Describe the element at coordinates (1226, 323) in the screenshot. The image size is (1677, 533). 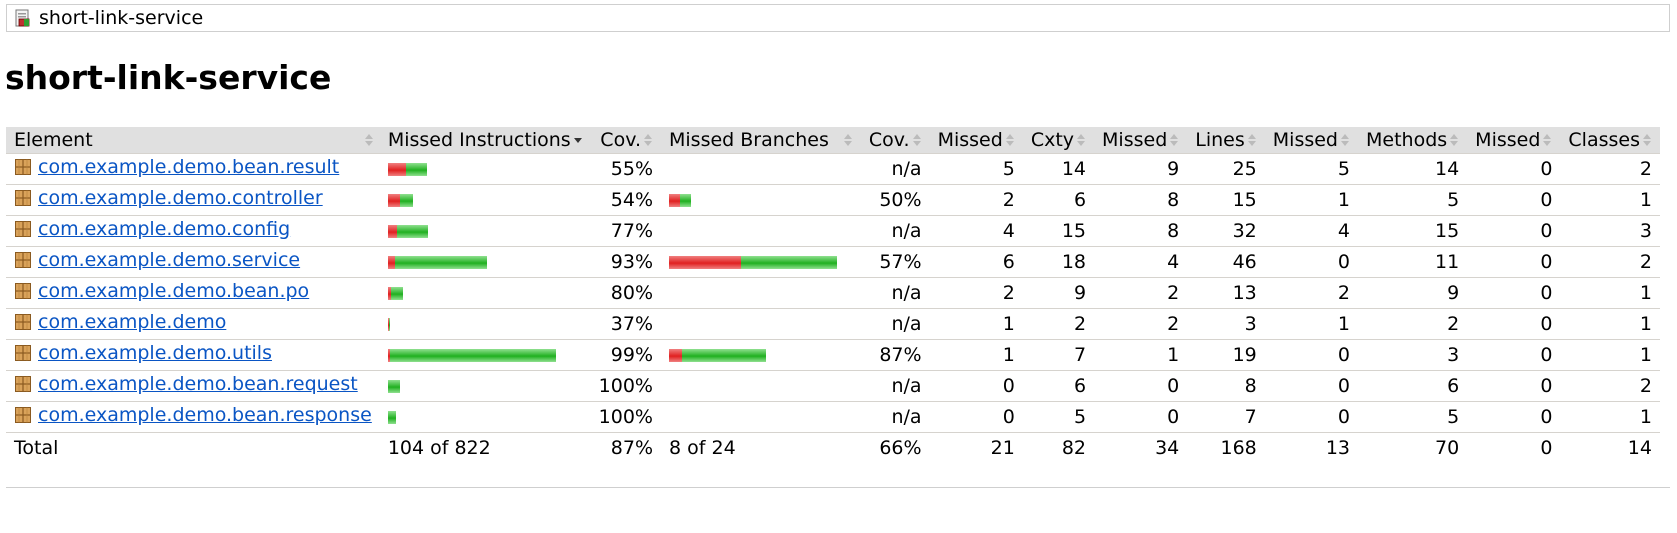
I see `lines: 3` at that location.